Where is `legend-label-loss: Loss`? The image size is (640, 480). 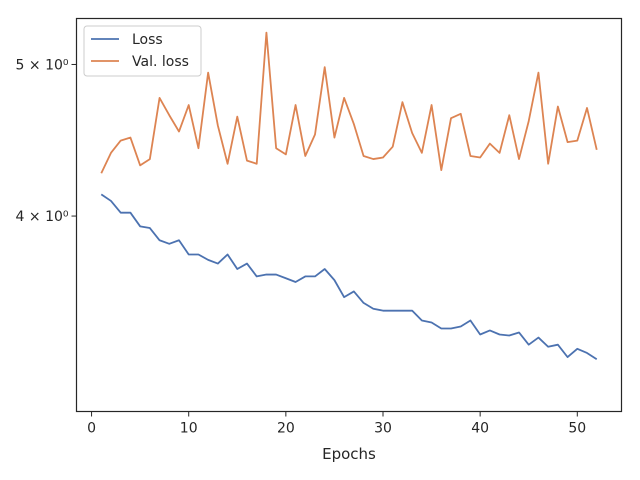 legend-label-loss: Loss is located at coordinates (147, 40).